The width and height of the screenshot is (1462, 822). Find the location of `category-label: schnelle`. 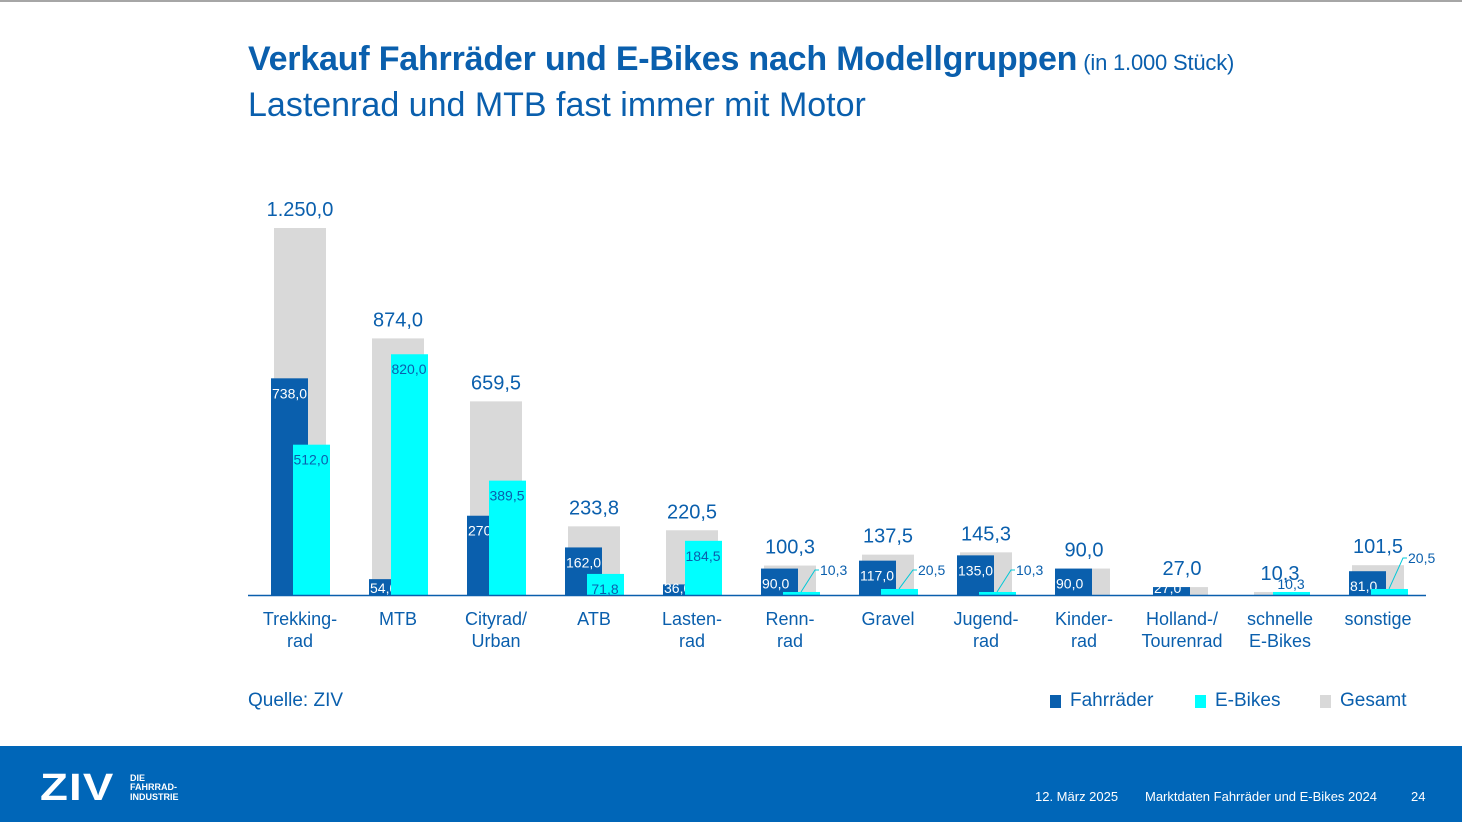

category-label: schnelle is located at coordinates (1280, 619).